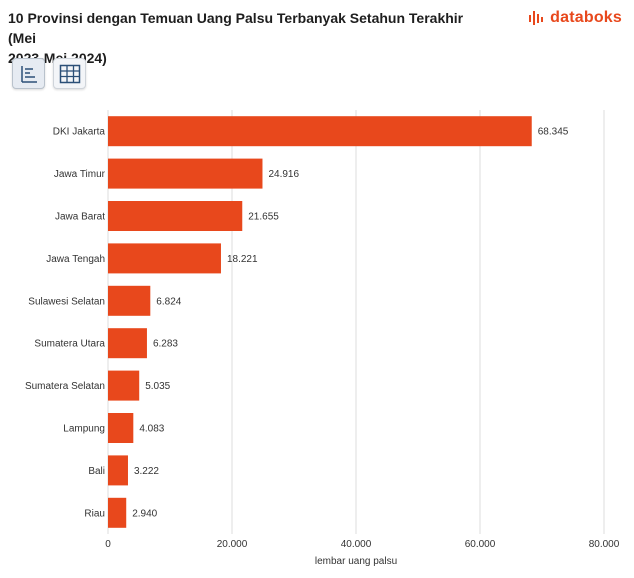 This screenshot has width=634, height=578. Describe the element at coordinates (586, 17) in the screenshot. I see `brand-name: databoks` at that location.